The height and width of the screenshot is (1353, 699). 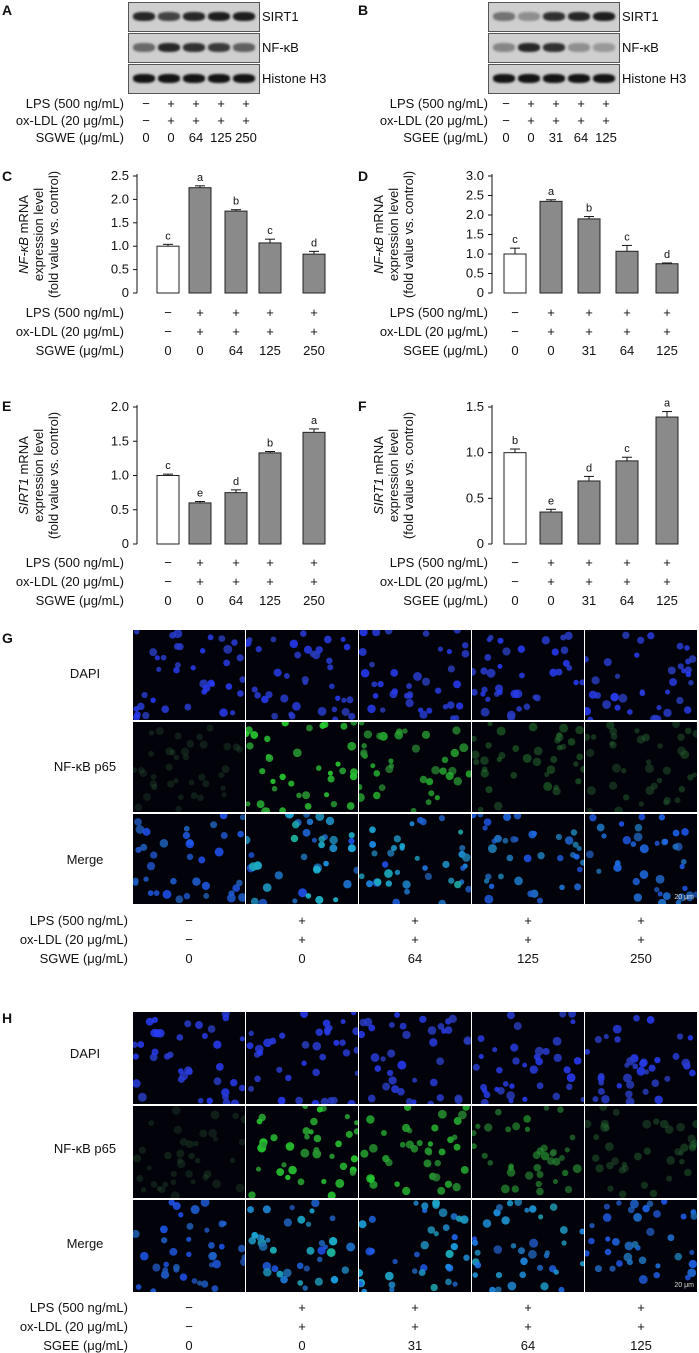 I want to click on condition-value-a-1-4: +, so click(x=246, y=120).